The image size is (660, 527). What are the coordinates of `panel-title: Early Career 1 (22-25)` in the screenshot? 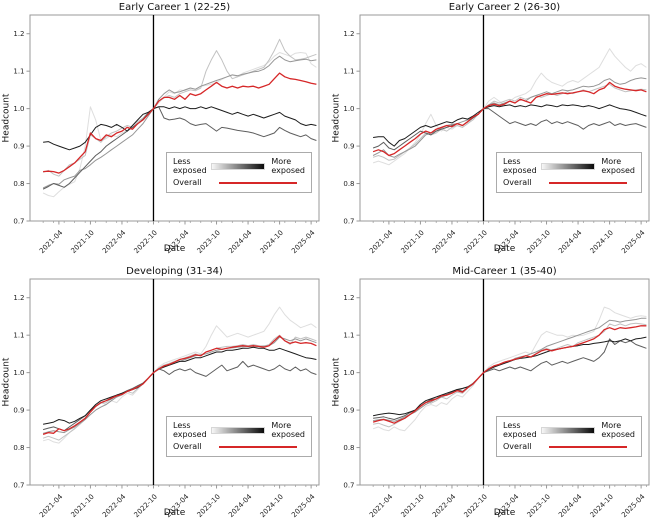 It's located at (174, 7).